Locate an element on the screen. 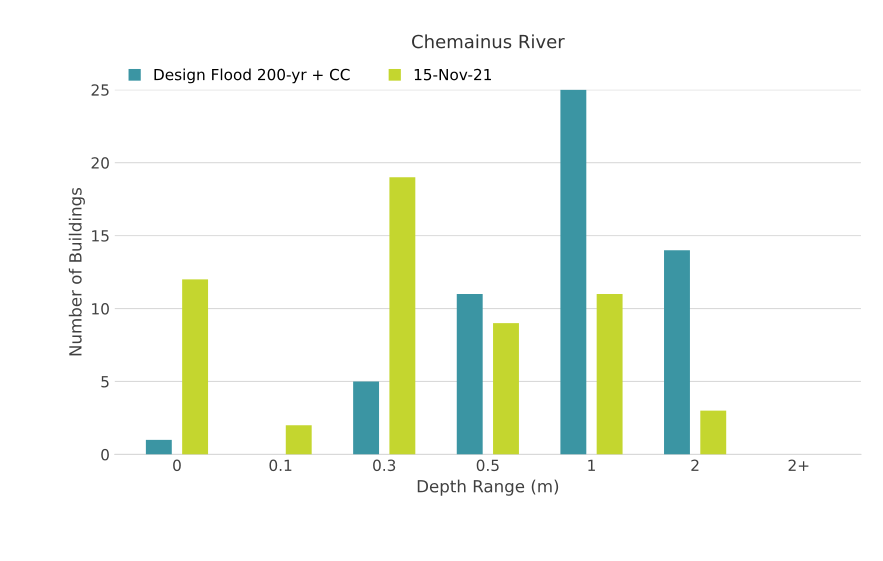 The height and width of the screenshot is (561, 883). x-tick-label: 0.5 is located at coordinates (487, 466).